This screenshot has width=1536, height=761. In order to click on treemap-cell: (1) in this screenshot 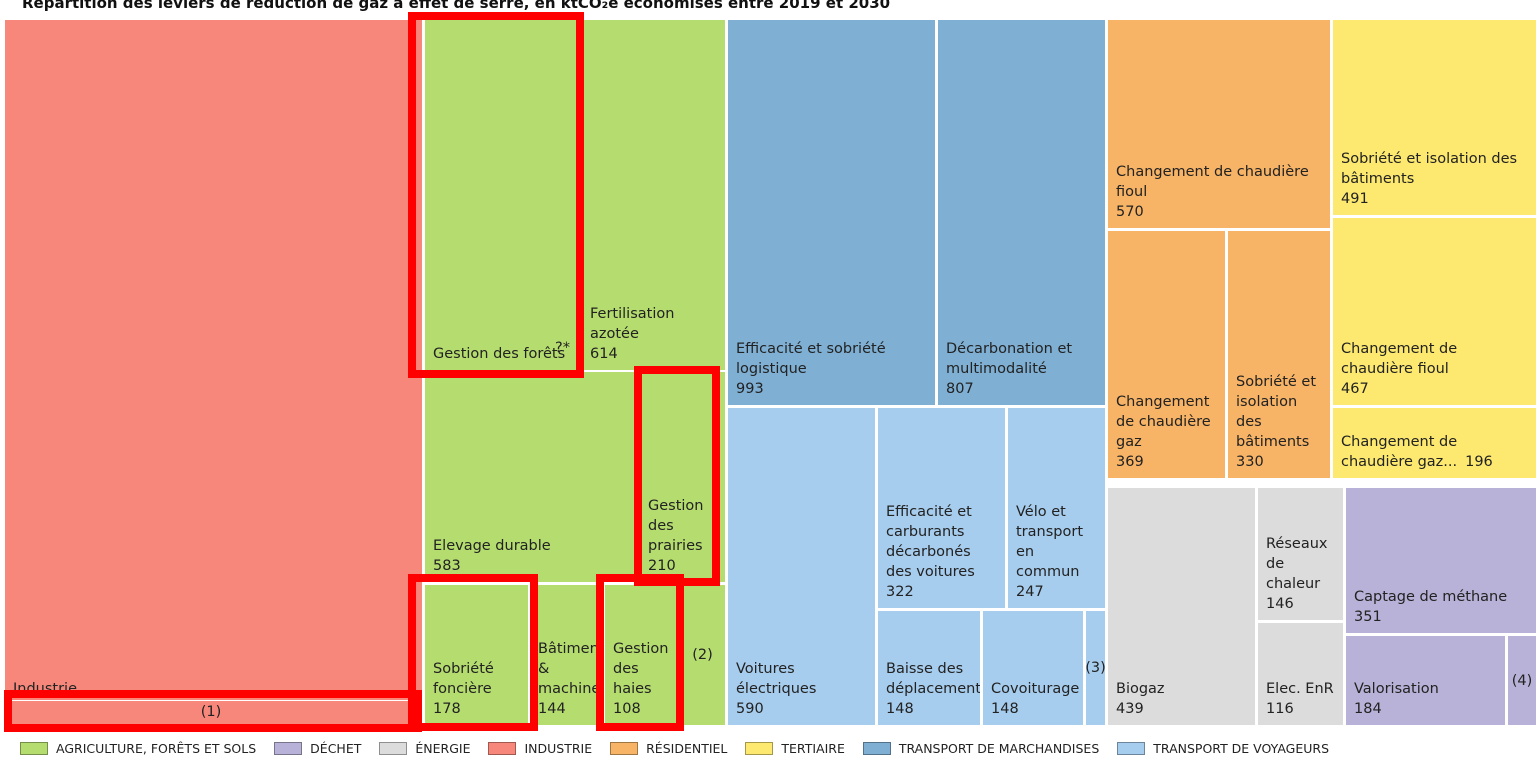, I will do `click(211, 711)`.